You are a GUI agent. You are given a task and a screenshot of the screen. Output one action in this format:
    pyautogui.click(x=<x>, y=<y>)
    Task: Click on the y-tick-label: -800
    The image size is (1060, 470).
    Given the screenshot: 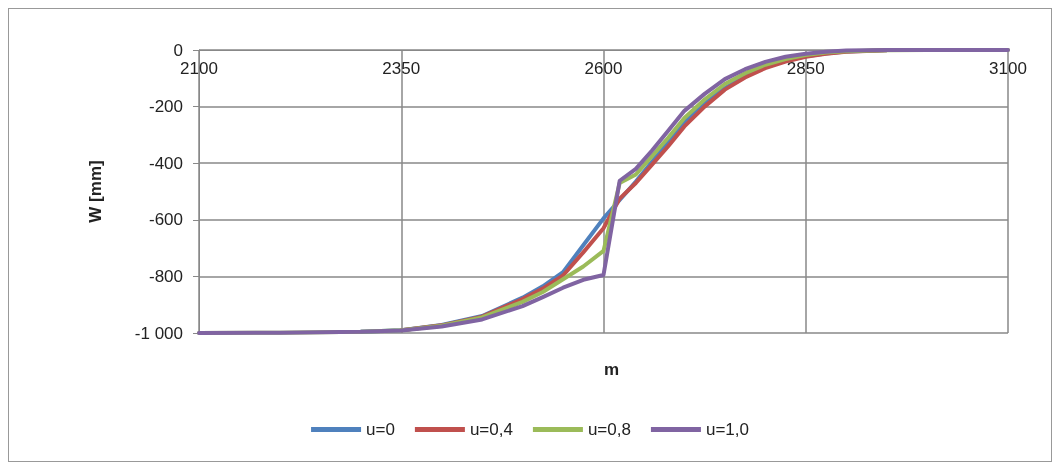 What is the action you would take?
    pyautogui.click(x=165, y=276)
    